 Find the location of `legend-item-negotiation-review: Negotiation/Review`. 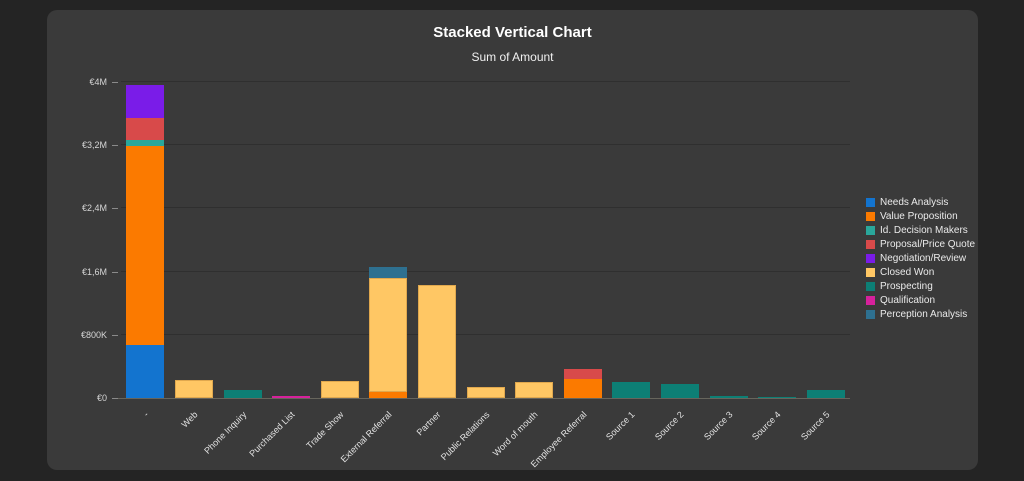

legend-item-negotiation-review: Negotiation/Review is located at coordinates (922, 258).